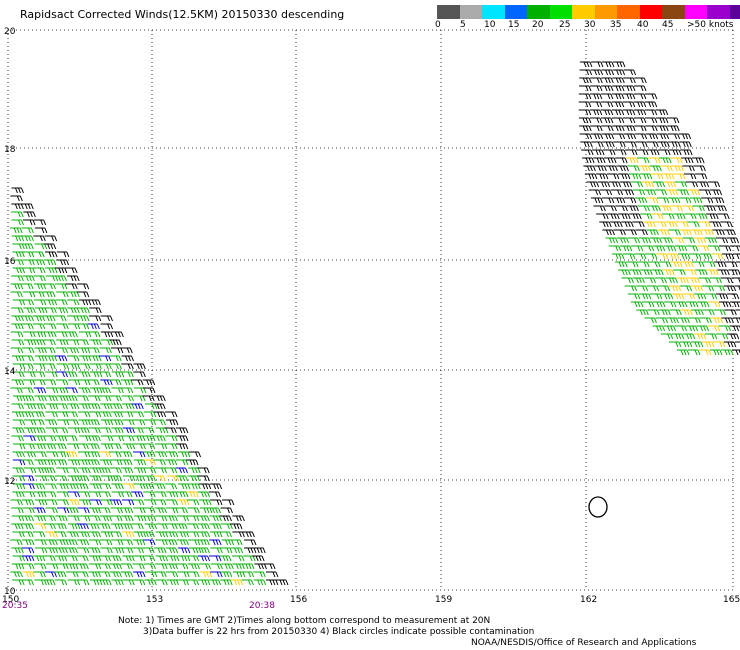 Image resolution: width=740 pixels, height=650 pixels. Describe the element at coordinates (15, 606) in the screenshot. I see `time-label: 20:35` at that location.